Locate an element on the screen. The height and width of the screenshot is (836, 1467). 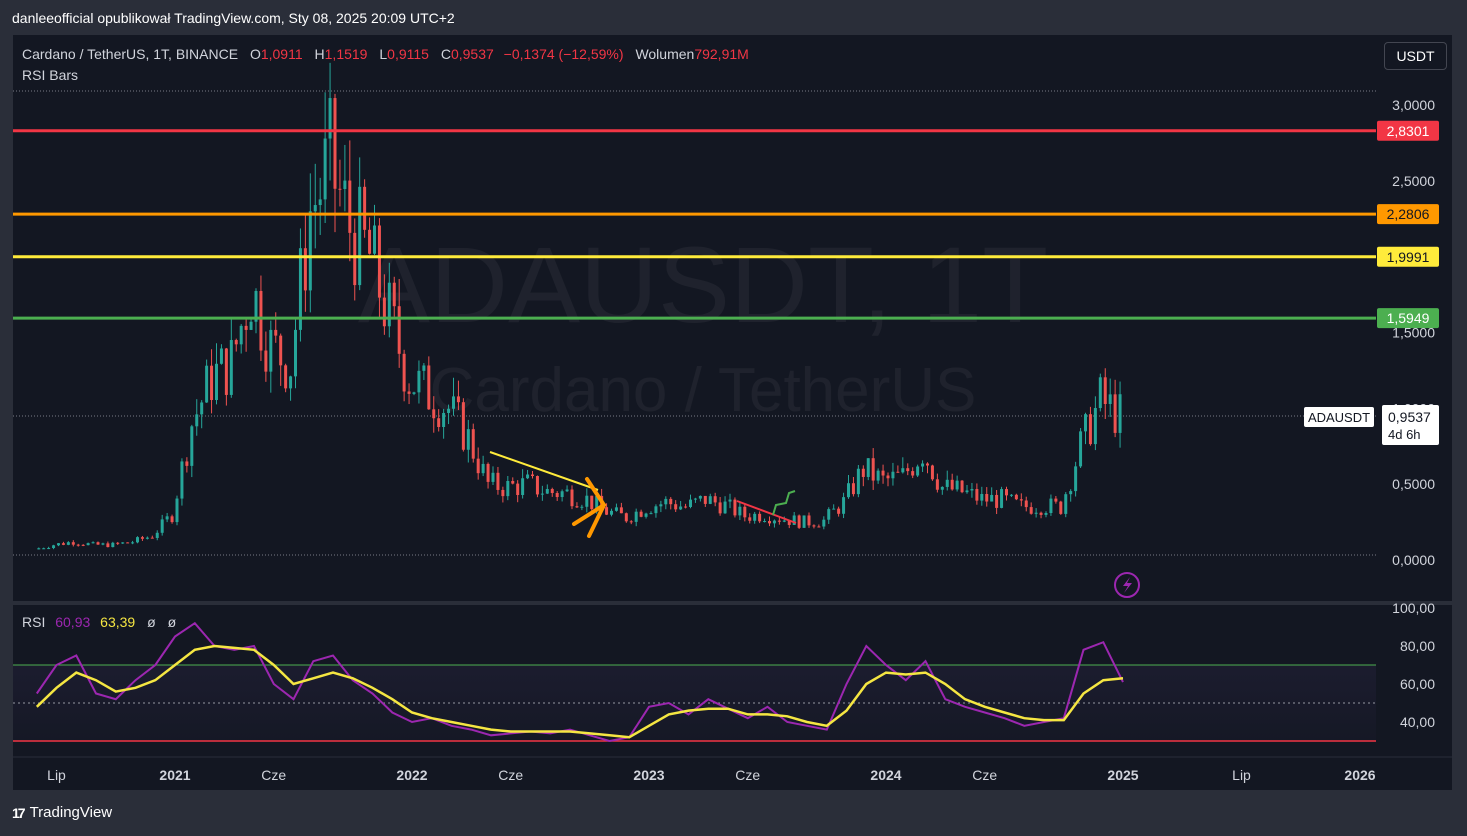
watermark-name: Cardano / TetherUS is located at coordinates (703, 390).